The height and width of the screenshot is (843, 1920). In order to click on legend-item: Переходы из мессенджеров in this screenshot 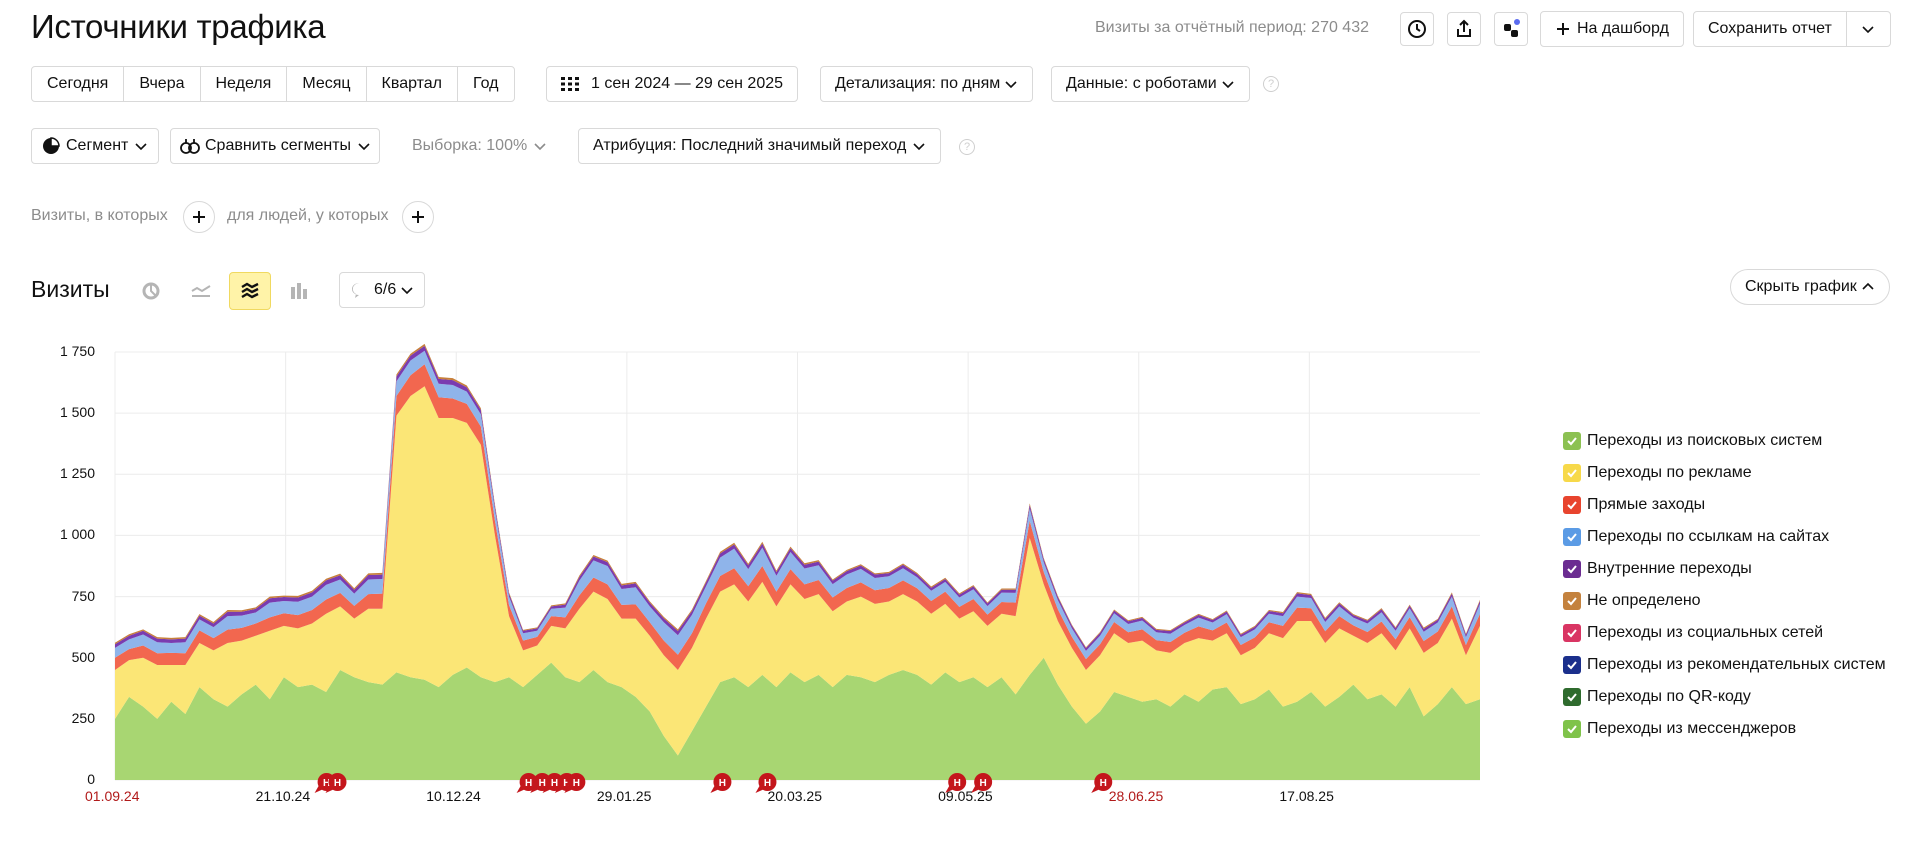, I will do `click(1724, 729)`.